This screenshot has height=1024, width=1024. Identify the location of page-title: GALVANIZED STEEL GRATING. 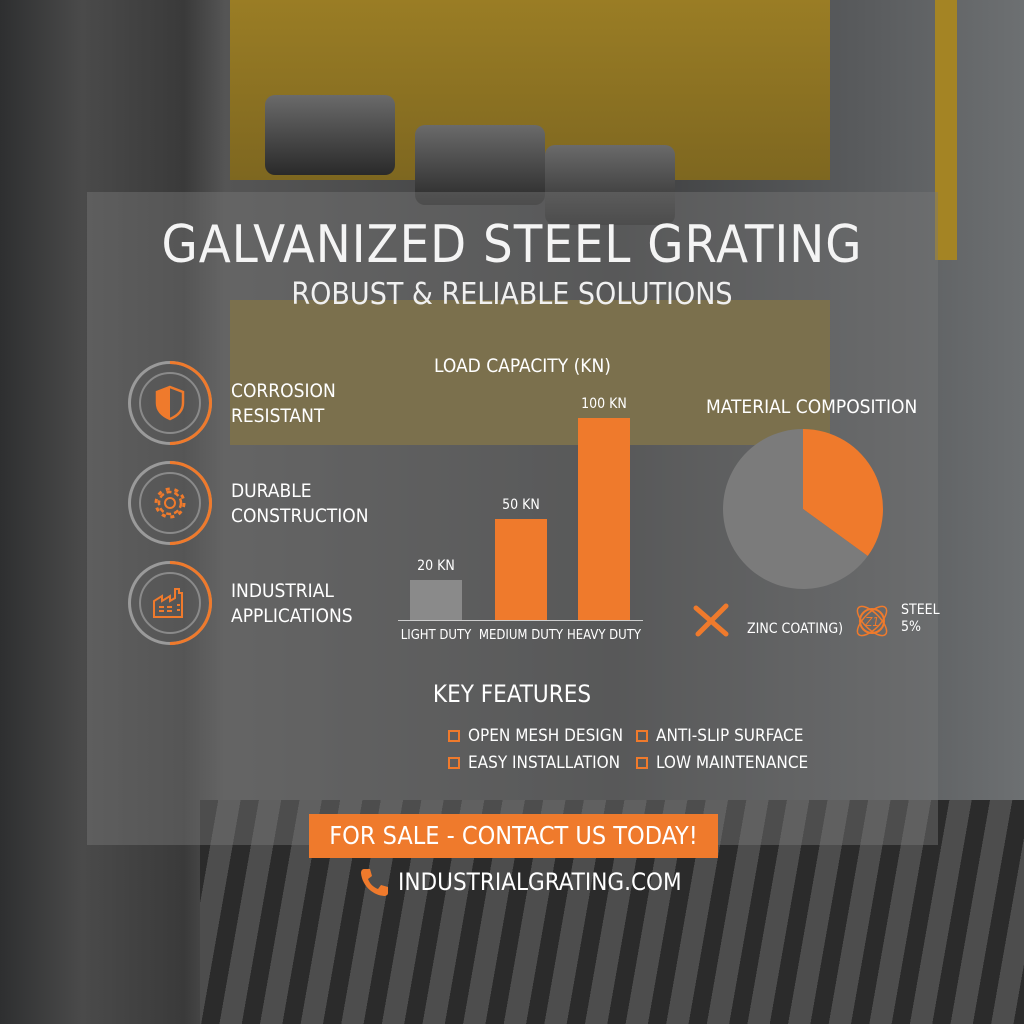
(512, 245).